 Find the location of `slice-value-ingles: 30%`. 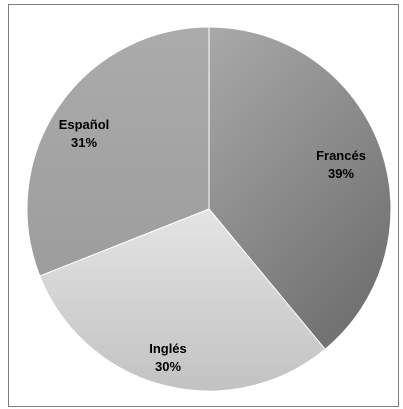

slice-value-ingles: 30% is located at coordinates (168, 366).